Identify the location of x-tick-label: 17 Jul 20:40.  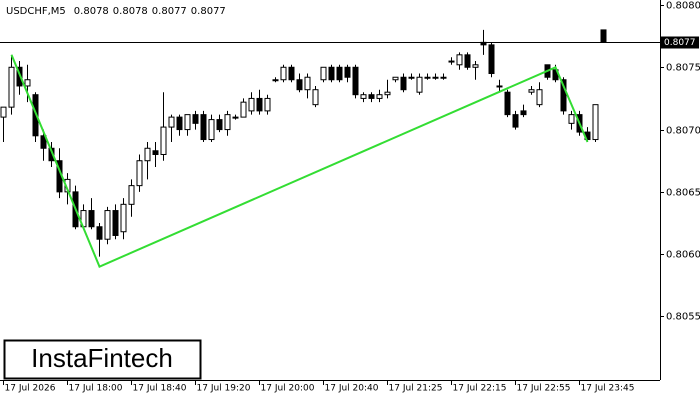
(352, 389).